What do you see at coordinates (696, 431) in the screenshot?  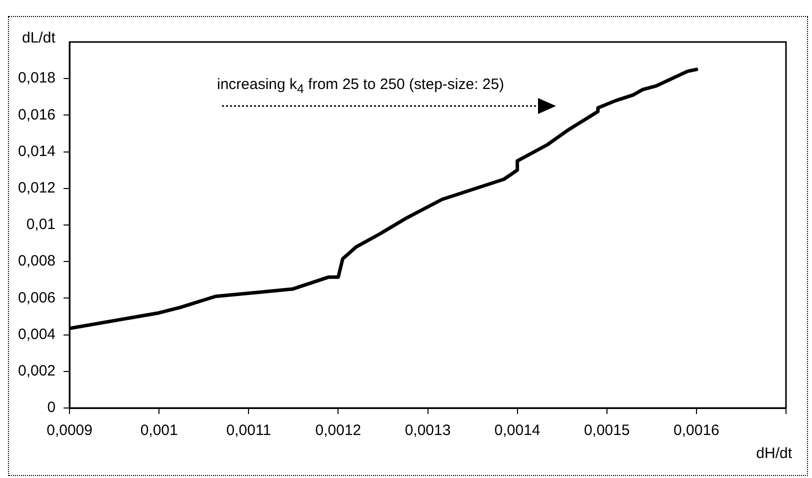 I see `x-tick-label: 0,0016` at bounding box center [696, 431].